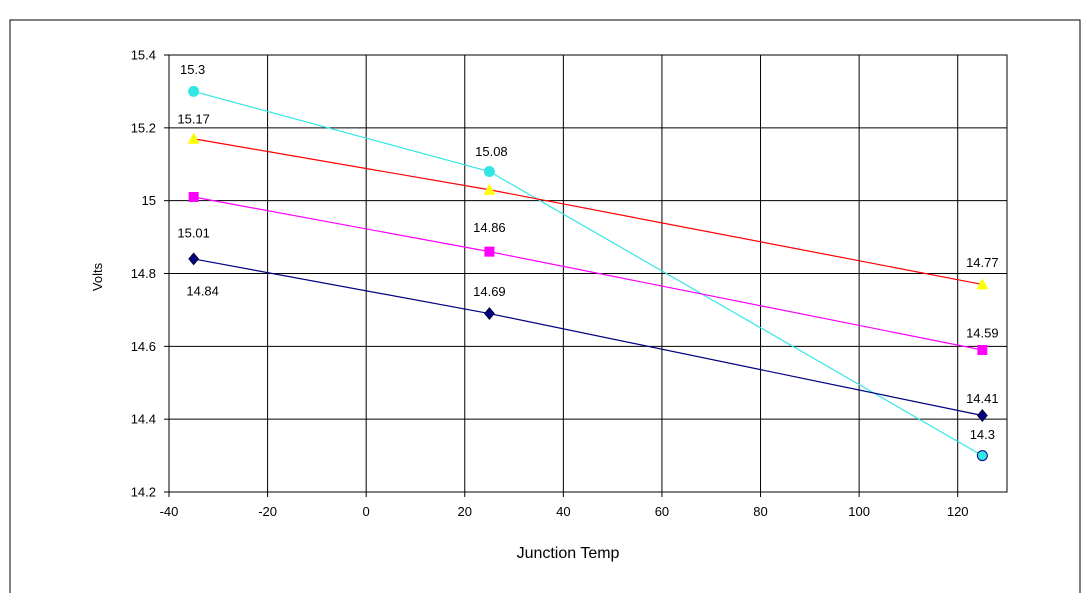  What do you see at coordinates (149, 200) in the screenshot?
I see `y-tick-label: 15` at bounding box center [149, 200].